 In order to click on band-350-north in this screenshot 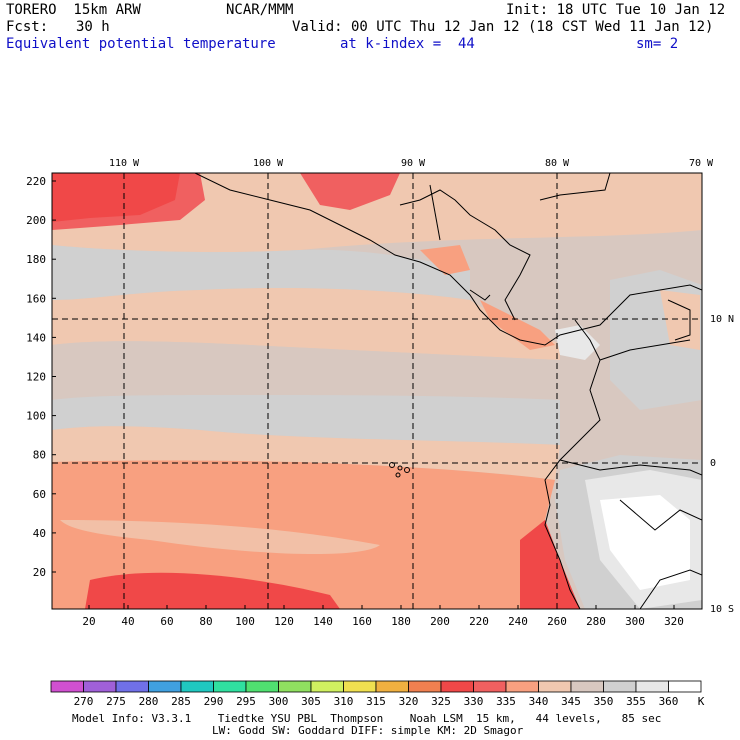, I will do `click(261, 272)`.